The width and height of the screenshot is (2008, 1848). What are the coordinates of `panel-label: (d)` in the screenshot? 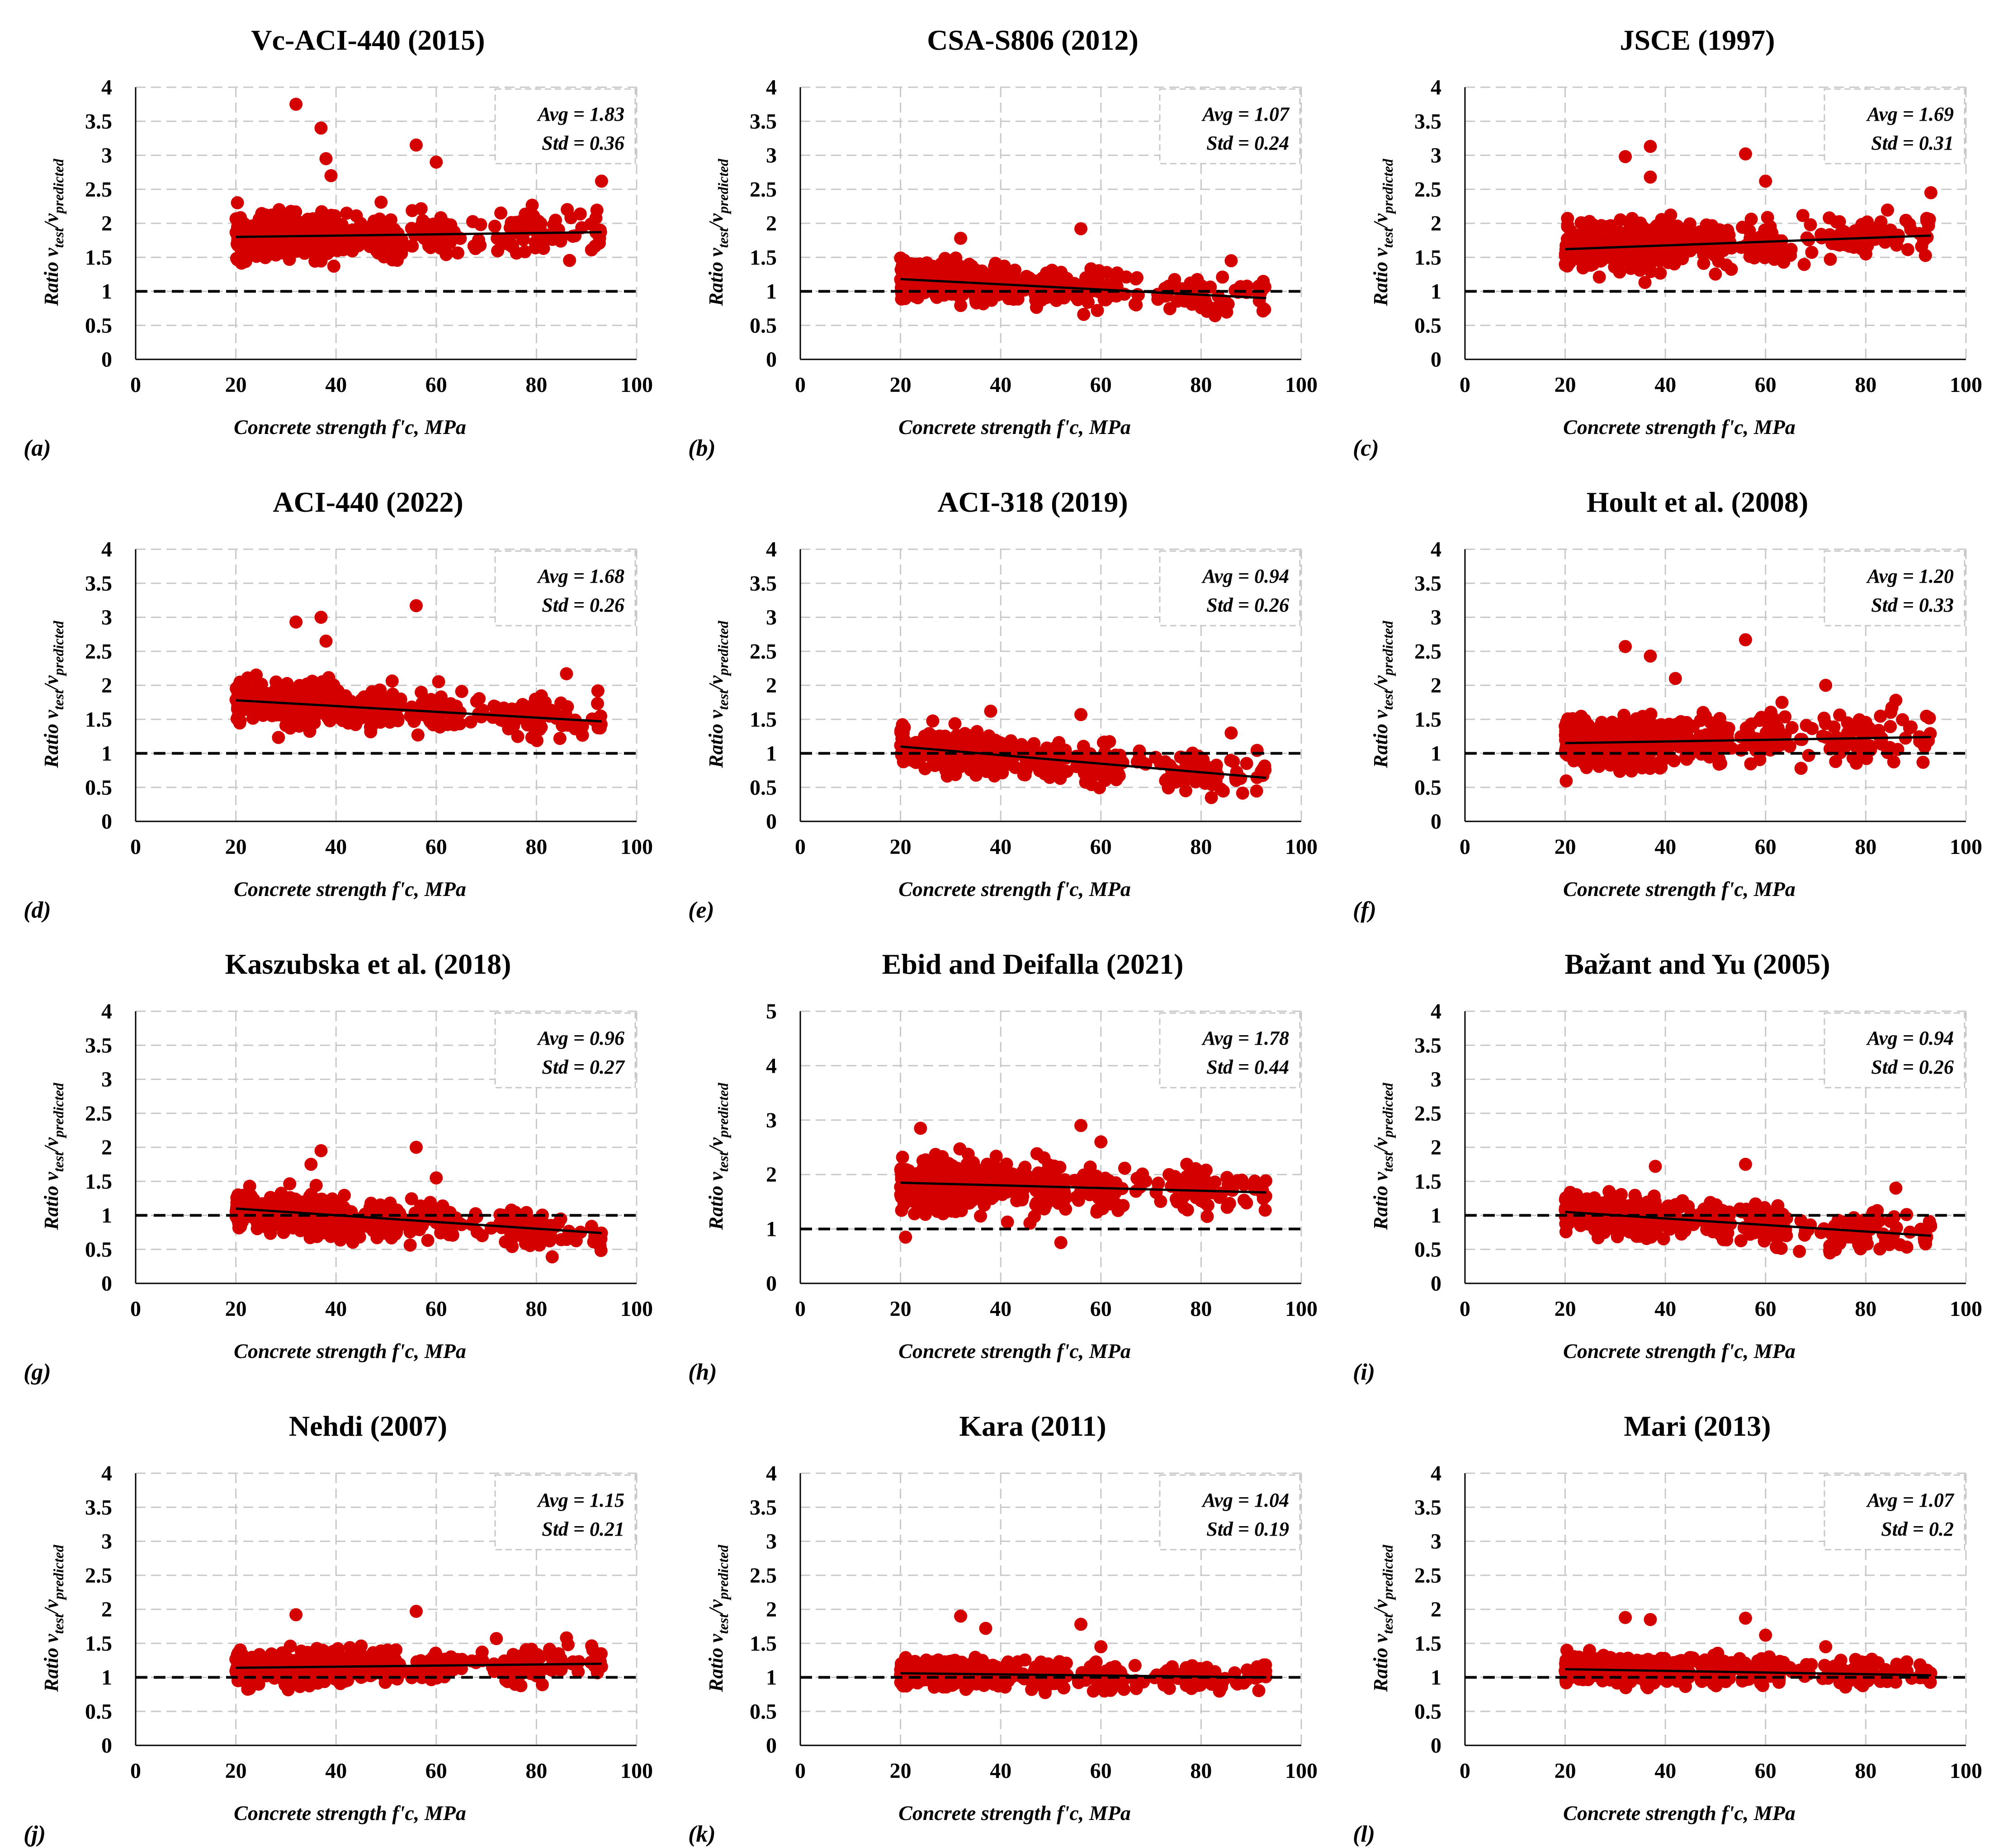 It's located at (37, 910).